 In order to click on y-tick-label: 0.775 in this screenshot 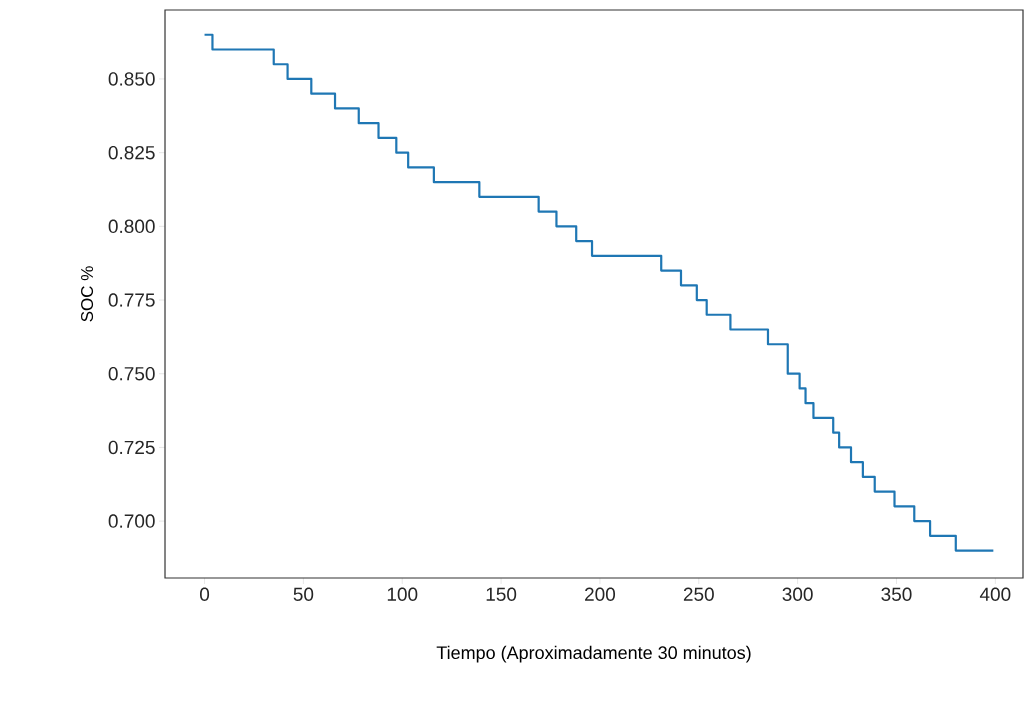, I will do `click(131, 300)`.